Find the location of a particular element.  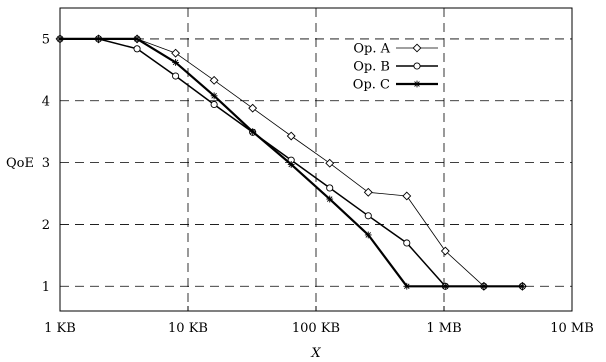

x-tick-label: 10 KB is located at coordinates (188, 328).